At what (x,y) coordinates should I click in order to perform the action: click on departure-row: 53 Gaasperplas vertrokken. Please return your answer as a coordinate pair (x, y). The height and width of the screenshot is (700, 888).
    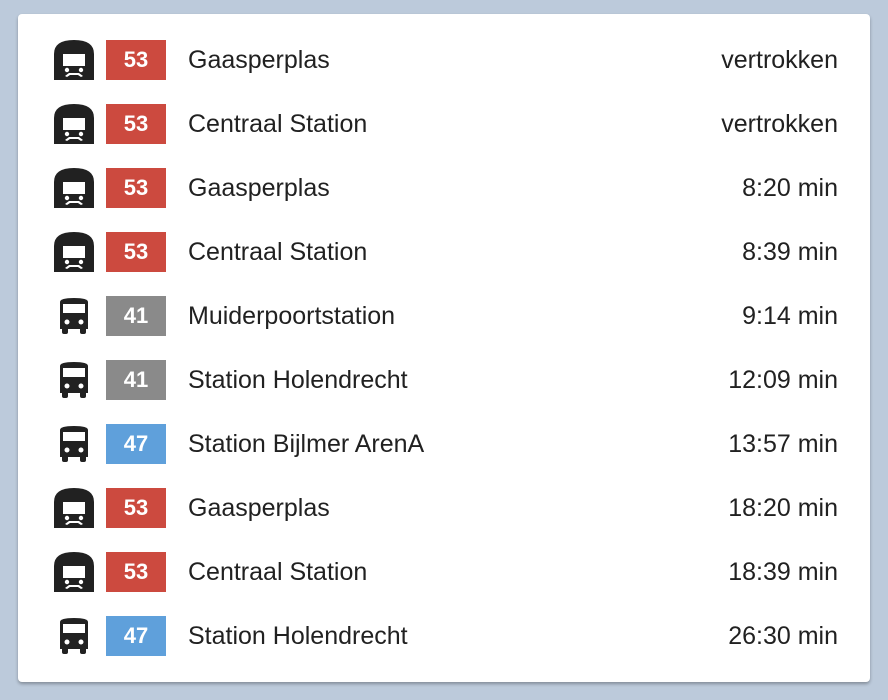
    Looking at the image, I should click on (444, 60).